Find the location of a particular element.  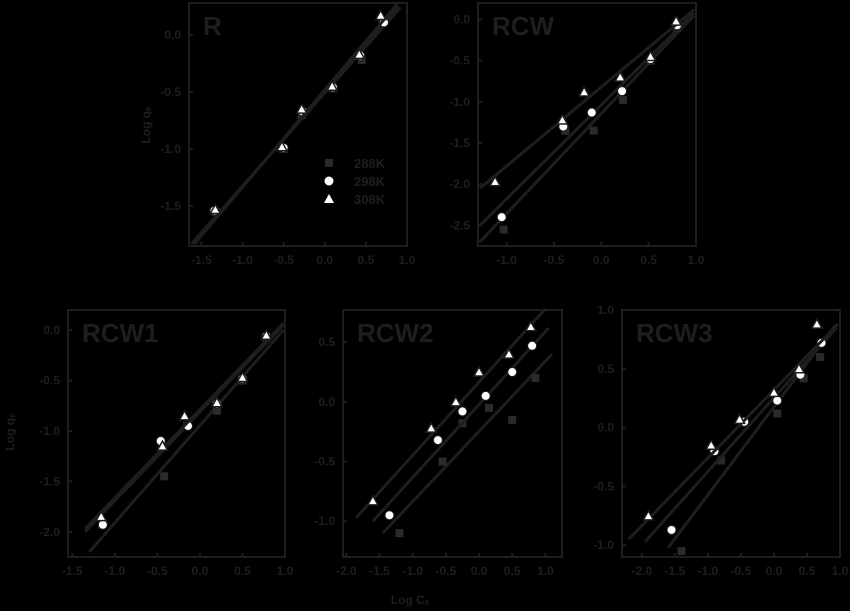

panel-title: RCW is located at coordinates (523, 26).